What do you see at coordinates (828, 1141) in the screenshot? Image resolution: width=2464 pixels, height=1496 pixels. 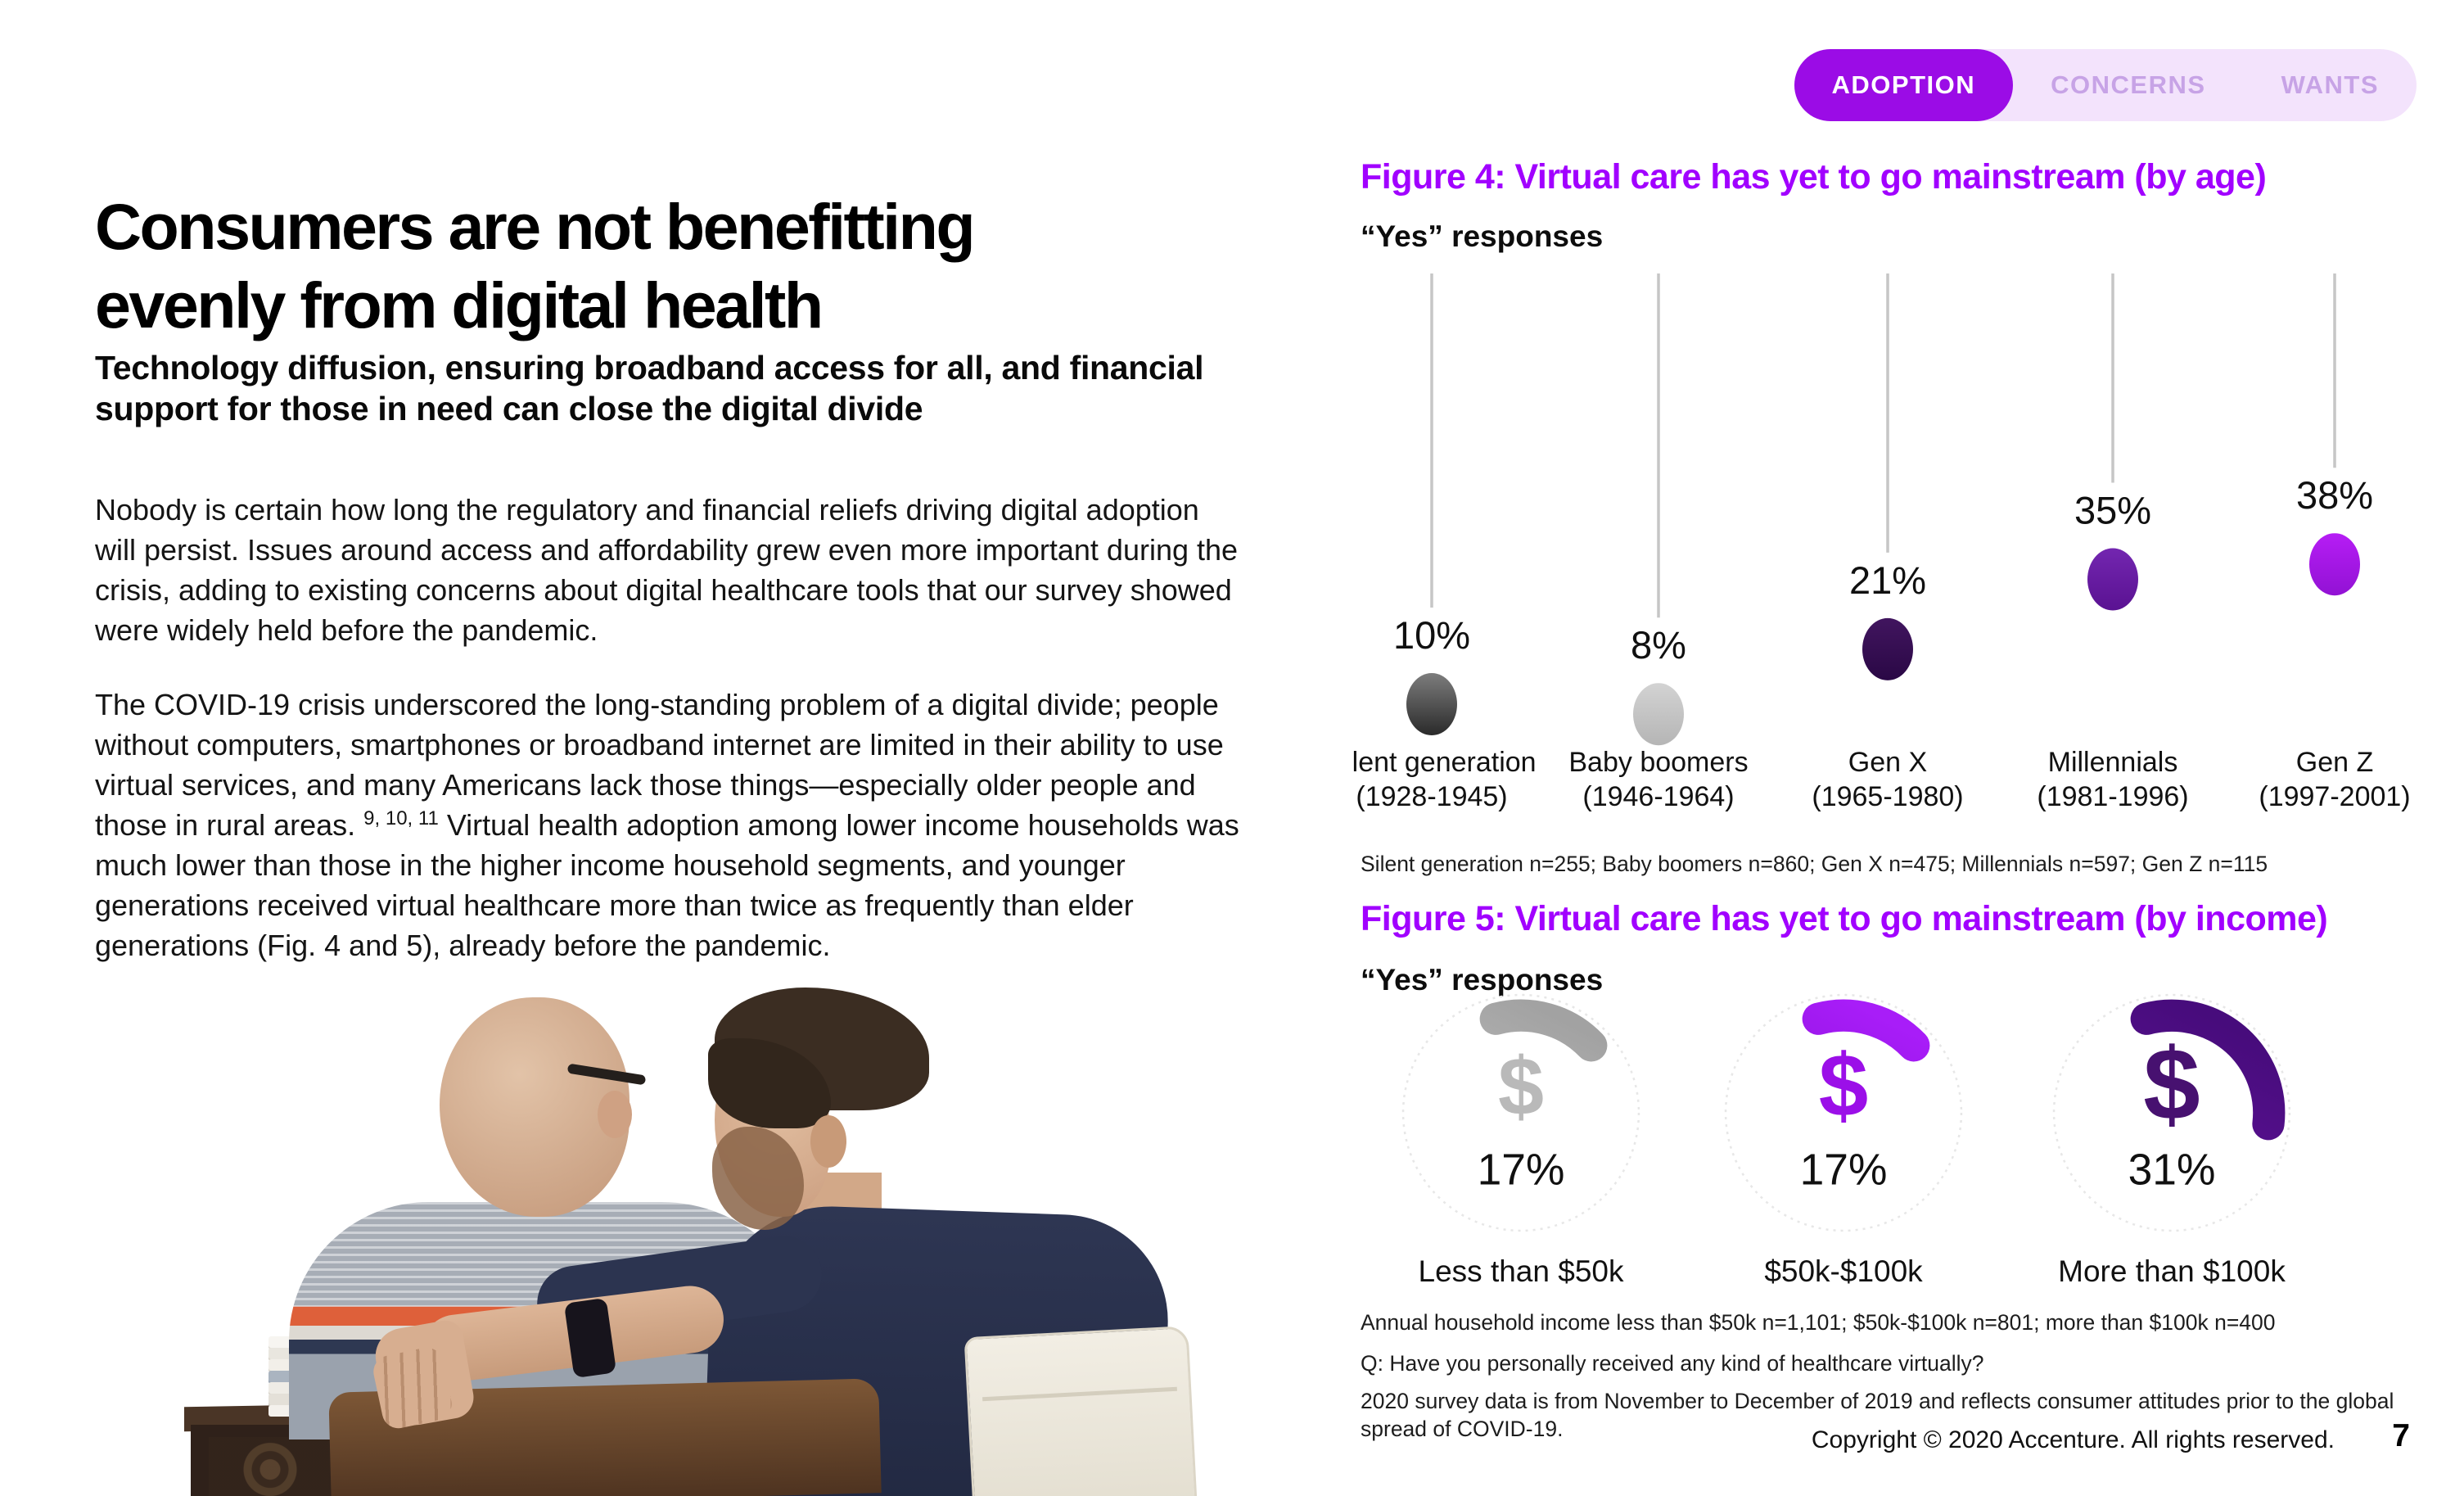 I see `photo-right-man-ear` at bounding box center [828, 1141].